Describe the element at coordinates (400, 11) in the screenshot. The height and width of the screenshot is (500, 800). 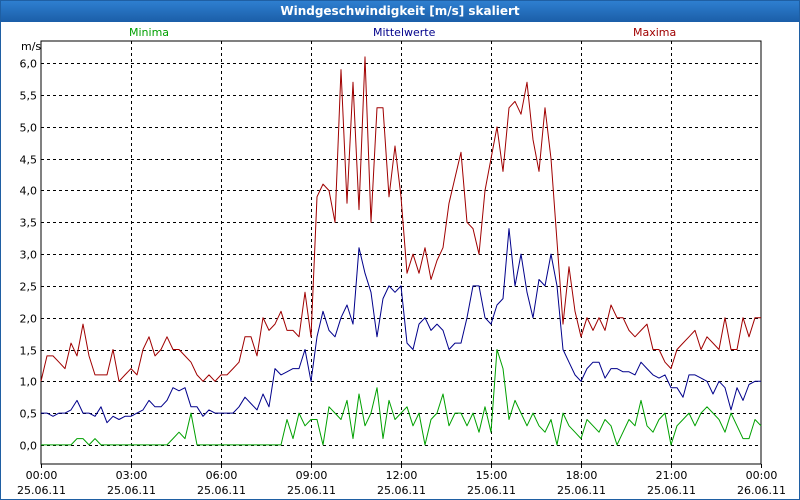
I see `chart-title: Windgeschwindigkeit [m/s] skaliert` at that location.